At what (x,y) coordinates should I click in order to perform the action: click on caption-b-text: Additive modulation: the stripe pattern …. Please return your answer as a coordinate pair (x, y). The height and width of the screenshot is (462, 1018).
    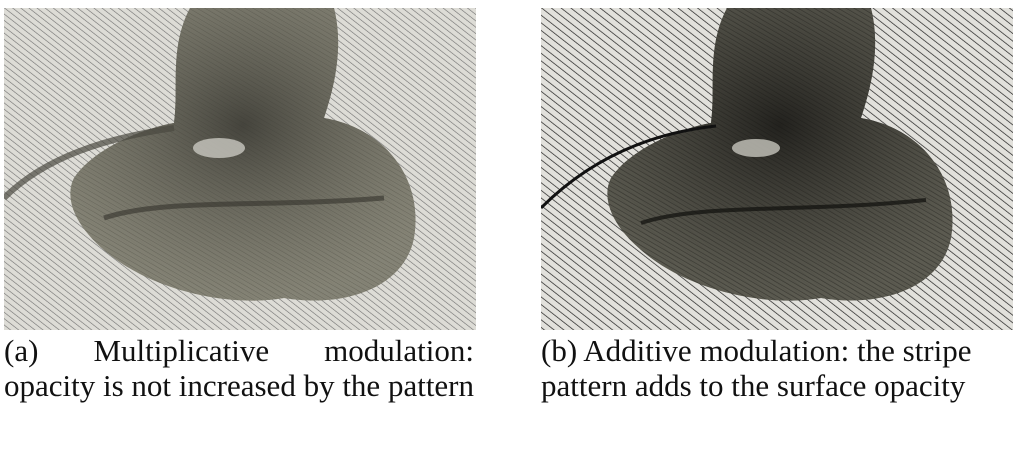
    Looking at the image, I should click on (760, 368).